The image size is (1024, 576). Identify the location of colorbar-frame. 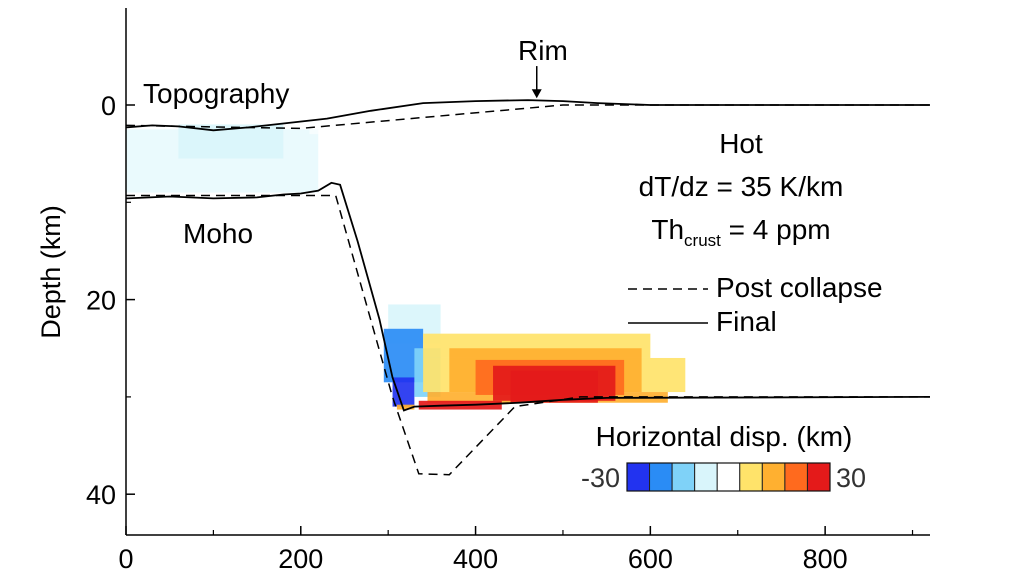
(728, 477).